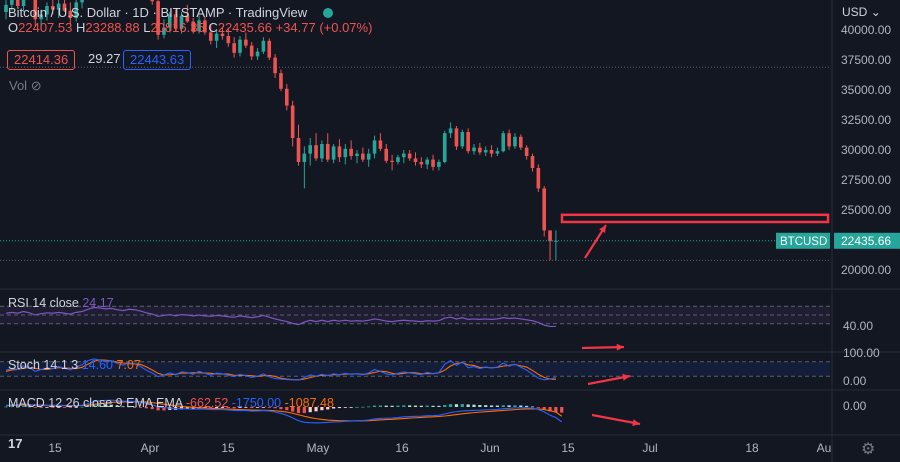 The image size is (900, 462). Describe the element at coordinates (855, 381) in the screenshot. I see `stoch-axis-label: 0.00` at that location.